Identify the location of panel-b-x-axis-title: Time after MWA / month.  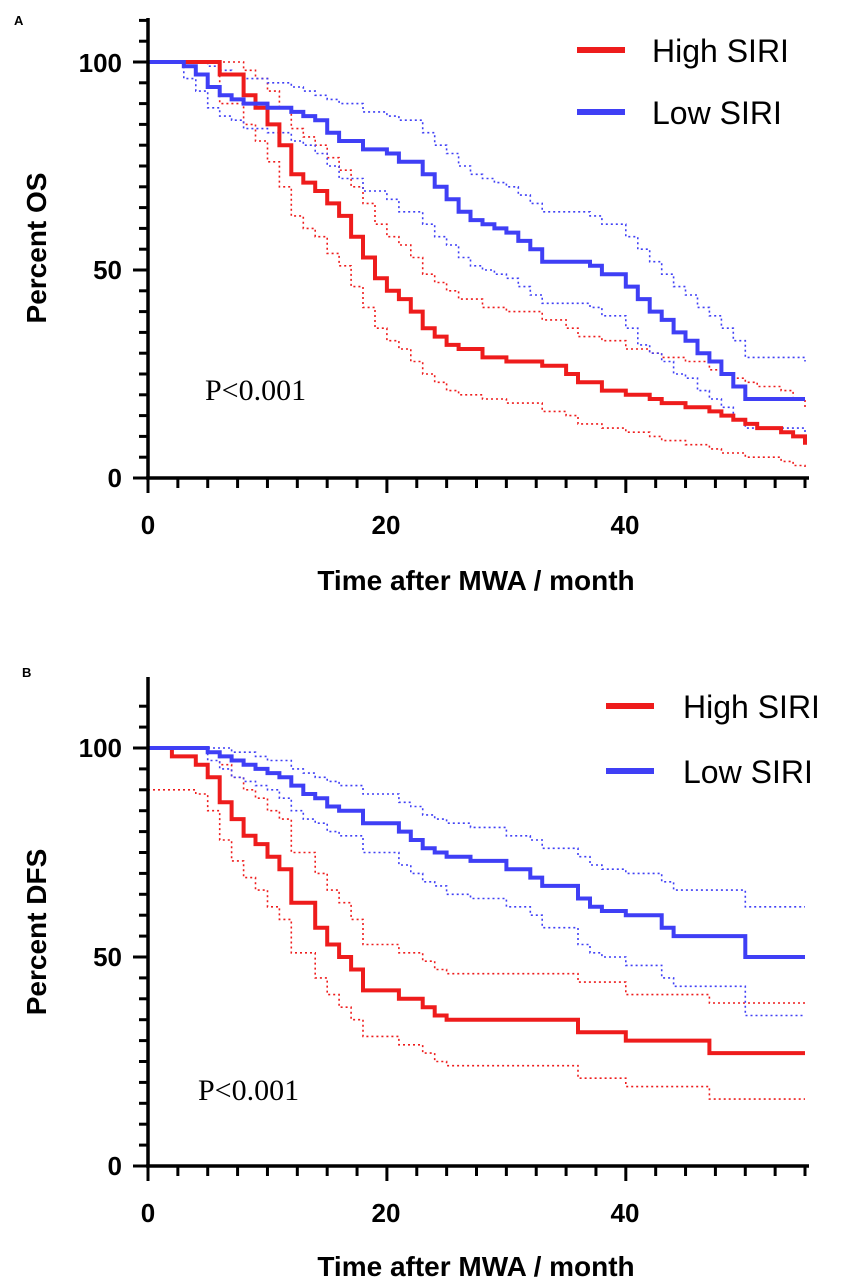
(475, 1266).